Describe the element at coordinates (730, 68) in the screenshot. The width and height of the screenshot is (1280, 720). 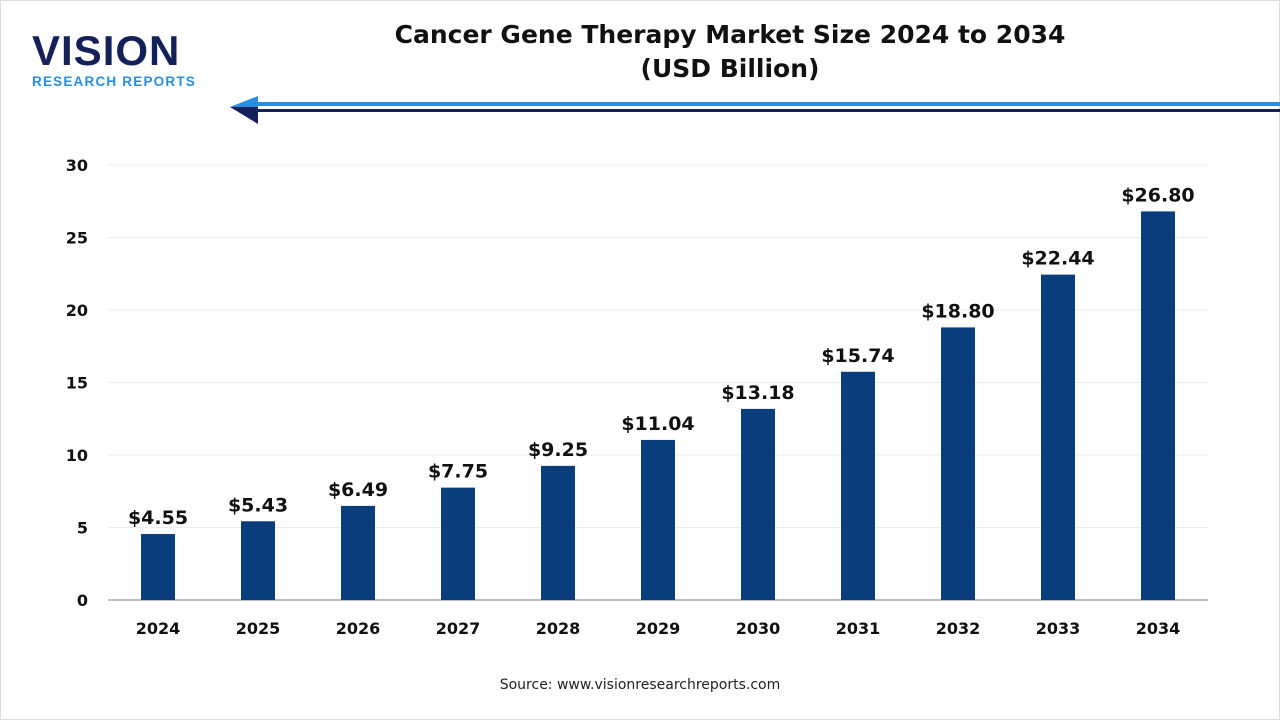
I see `chart-subtitle: (USD Billion)` at that location.